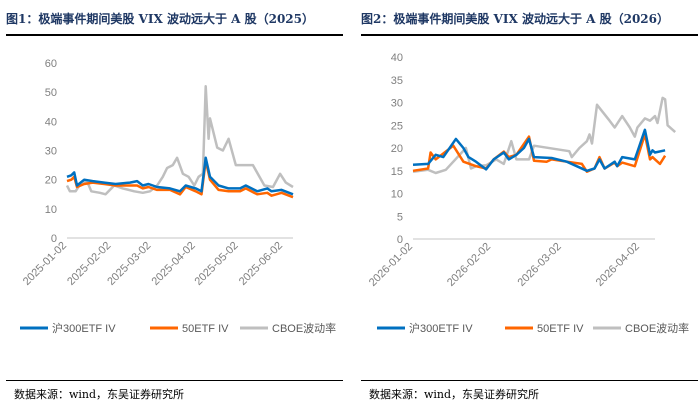 The height and width of the screenshot is (411, 700). I want to click on x-tick-label: 2026-04-02, so click(618, 265).